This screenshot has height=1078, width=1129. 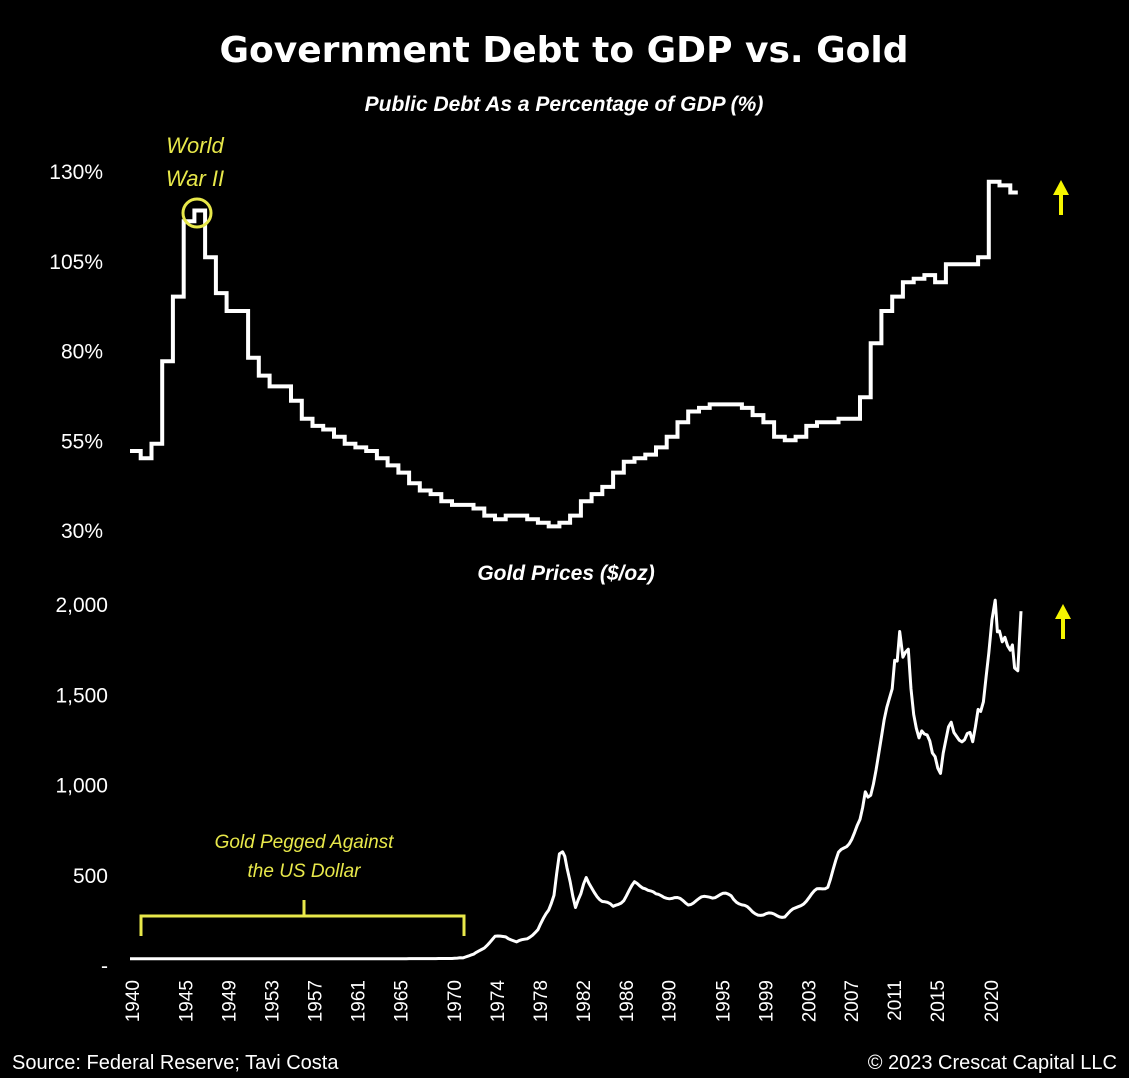 I want to click on debt-y-tick-label: 80%, so click(x=82, y=352).